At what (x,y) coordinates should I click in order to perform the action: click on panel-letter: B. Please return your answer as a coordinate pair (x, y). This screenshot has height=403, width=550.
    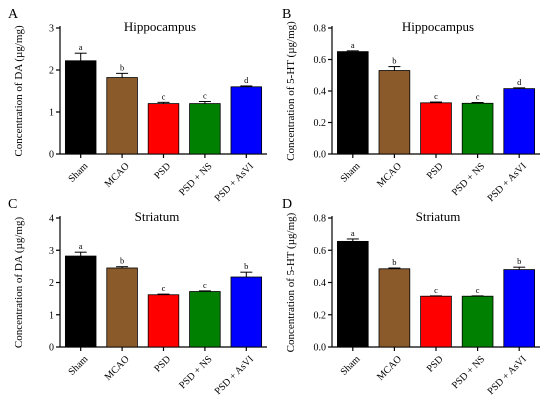
    Looking at the image, I should click on (286, 14).